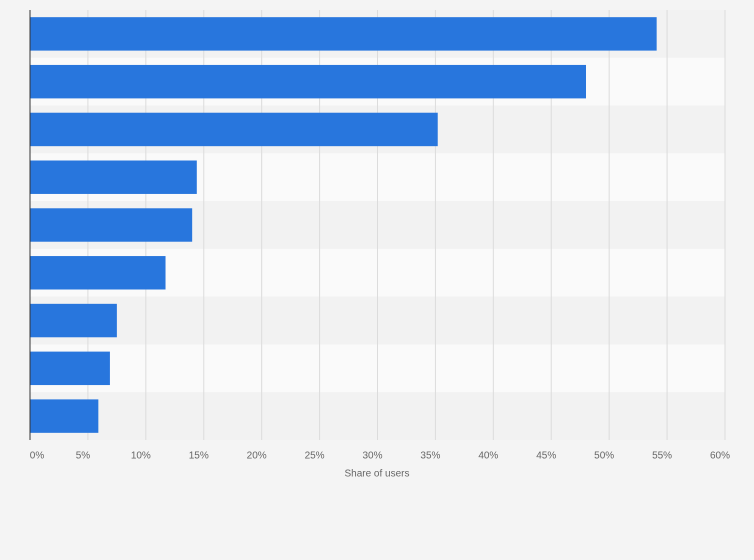 This screenshot has width=754, height=560. What do you see at coordinates (376, 474) in the screenshot?
I see `x-axis-label: Share of users` at bounding box center [376, 474].